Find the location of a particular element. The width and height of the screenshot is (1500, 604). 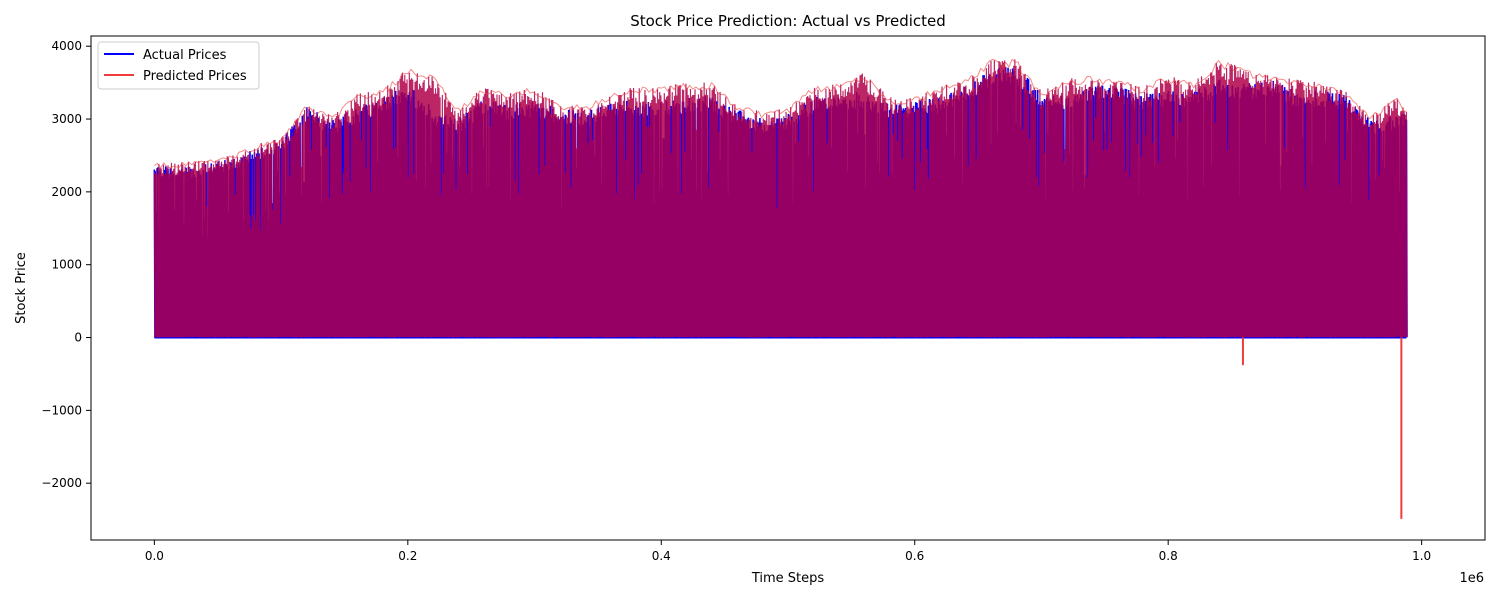

x-tick-label: 0.4 is located at coordinates (661, 556).